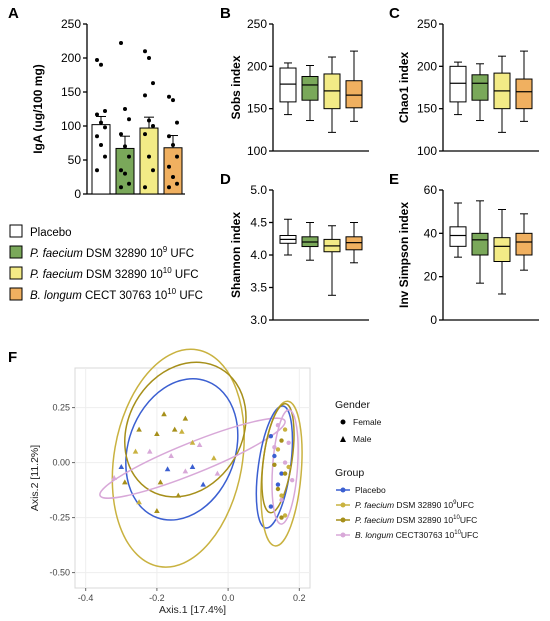 The image size is (550, 621). I want to click on panel-e-y-title: Inv Simpson index, so click(404, 255).